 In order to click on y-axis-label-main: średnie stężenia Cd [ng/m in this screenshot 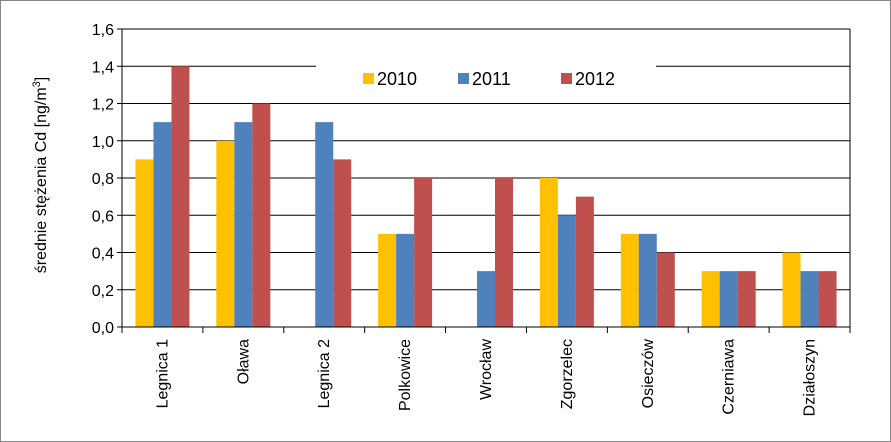, I will do `click(41, 180)`.